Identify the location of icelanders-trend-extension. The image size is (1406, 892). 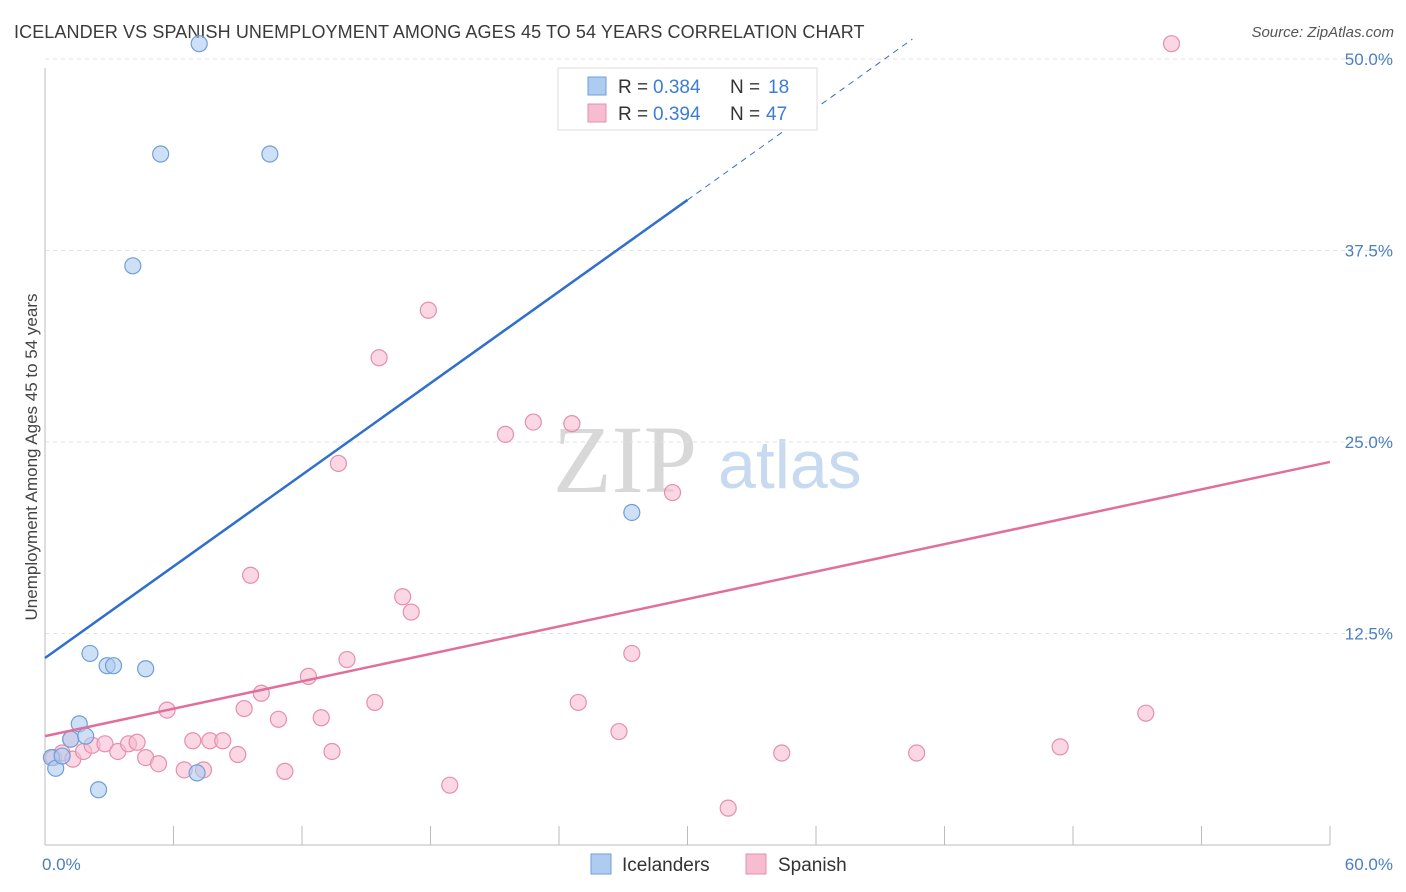
(800, 119).